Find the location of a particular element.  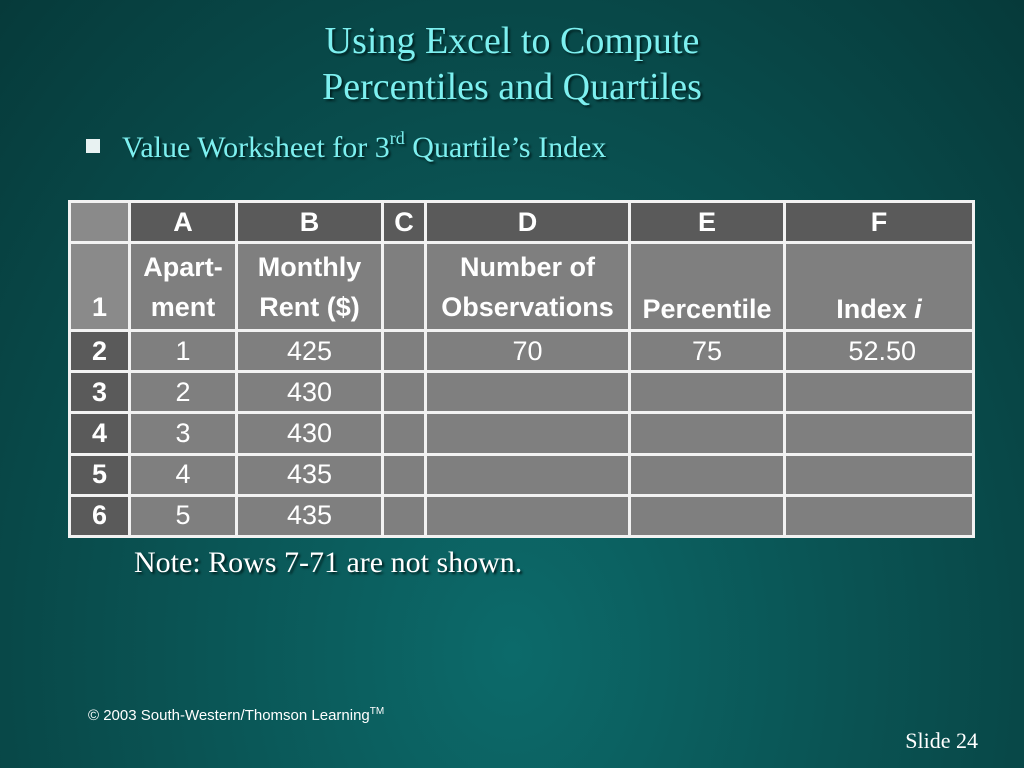

cell: 1 is located at coordinates (183, 351).